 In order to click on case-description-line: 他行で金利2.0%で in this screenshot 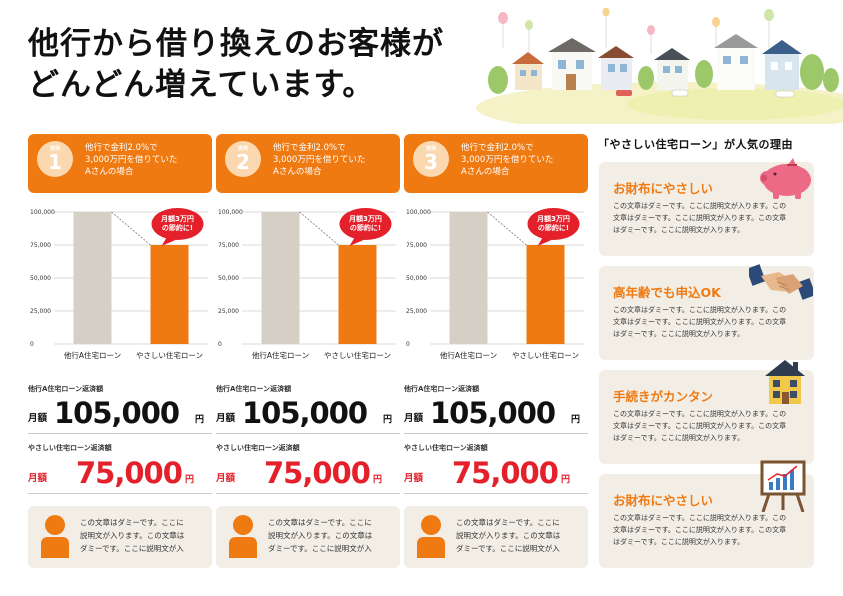, I will do `click(497, 148)`.